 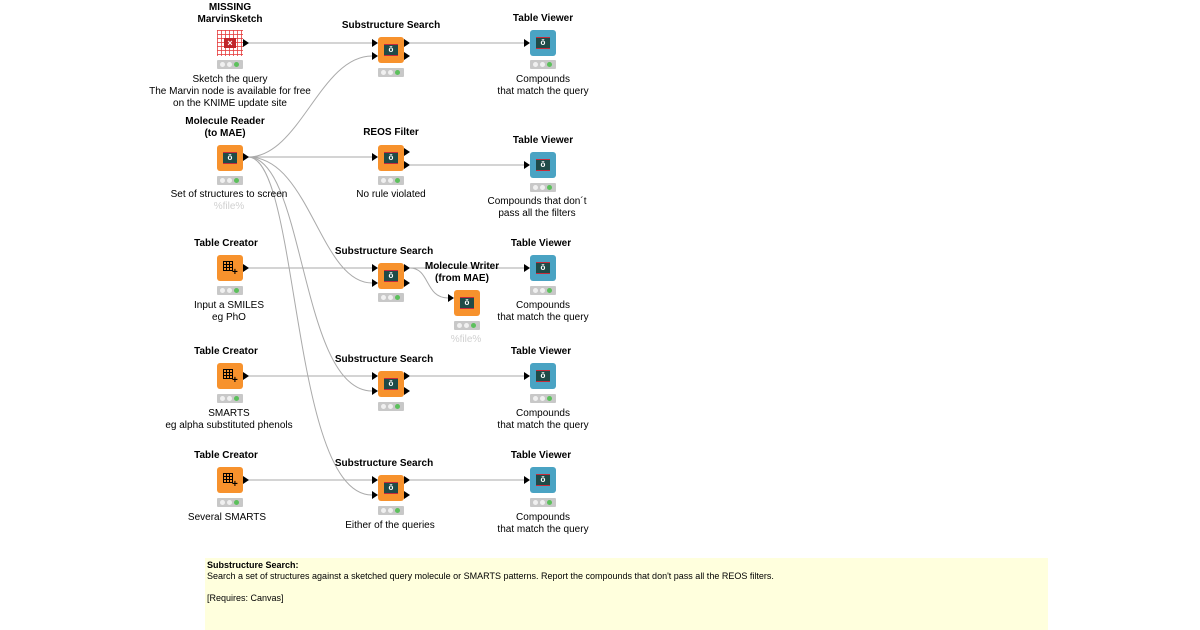 I want to click on node-desc-table-viewer-2: Compounds that don´t pass all the filters, so click(x=537, y=207).